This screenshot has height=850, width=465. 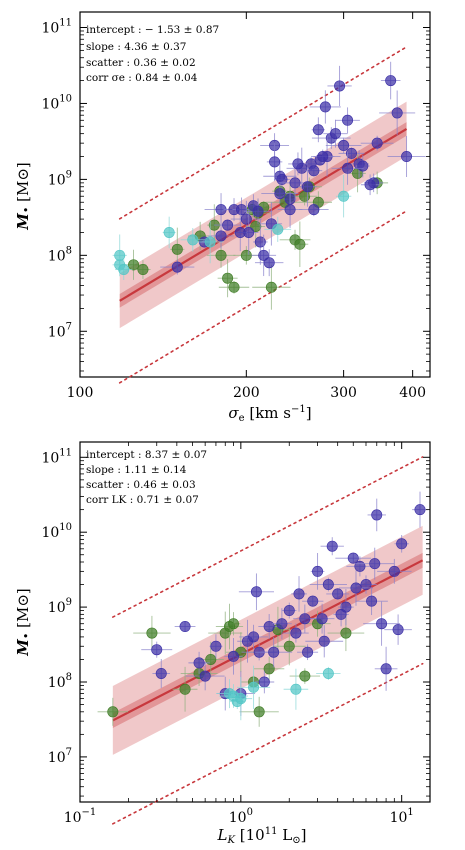 I want to click on y-axis-label-2: M• [M⊙], so click(x=23, y=622).